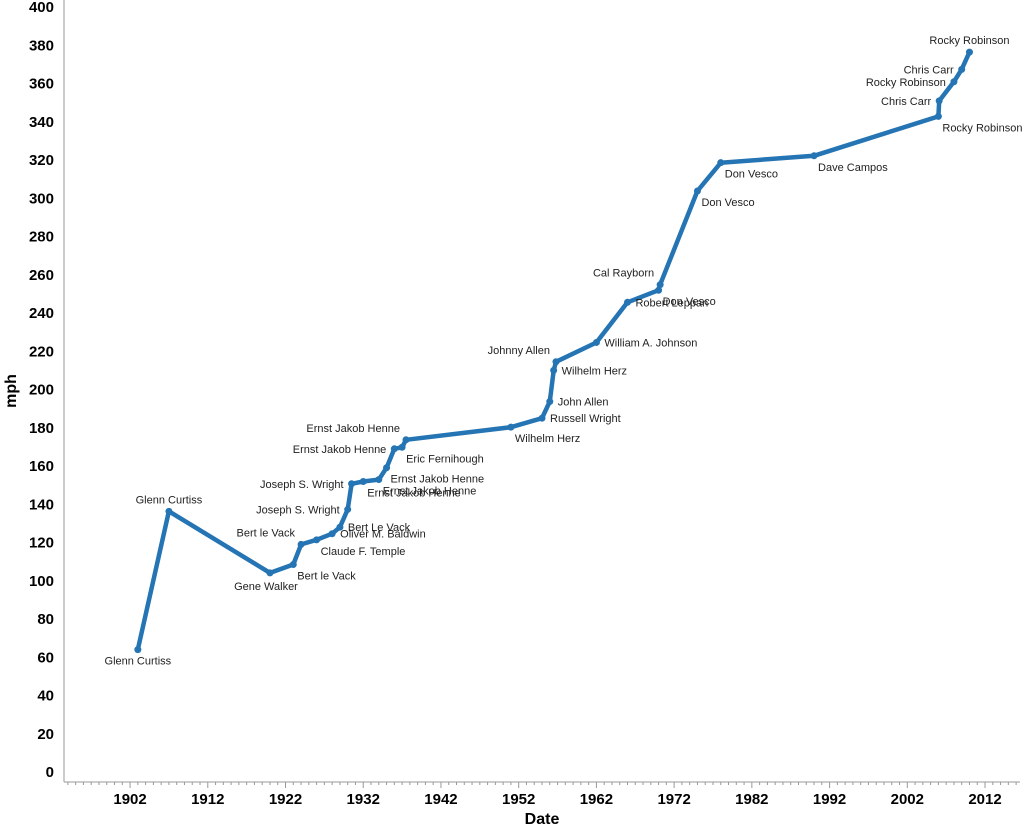 Image resolution: width=1024 pixels, height=832 pixels. Describe the element at coordinates (129, 799) in the screenshot. I see `x-tick-label: 1902` at that location.